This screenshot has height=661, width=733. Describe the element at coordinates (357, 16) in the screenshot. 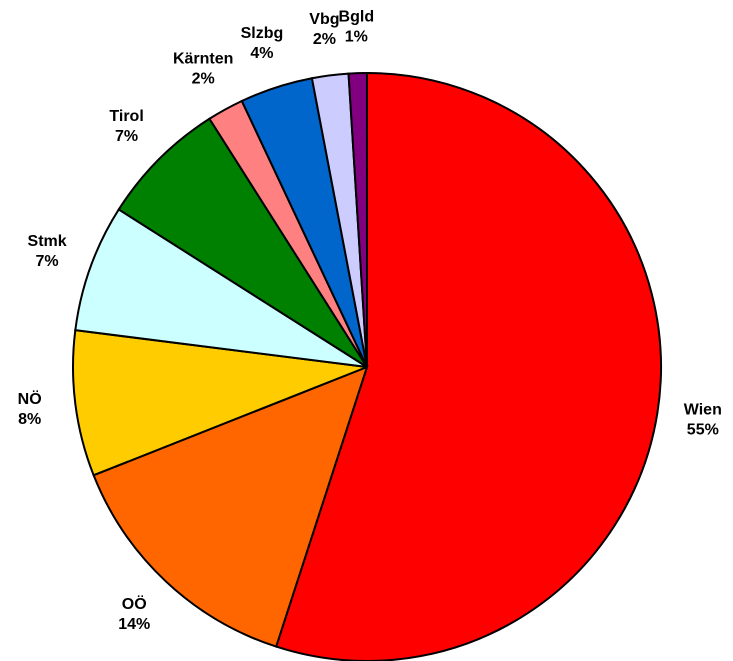

I see `slice-label: Bgld` at that location.